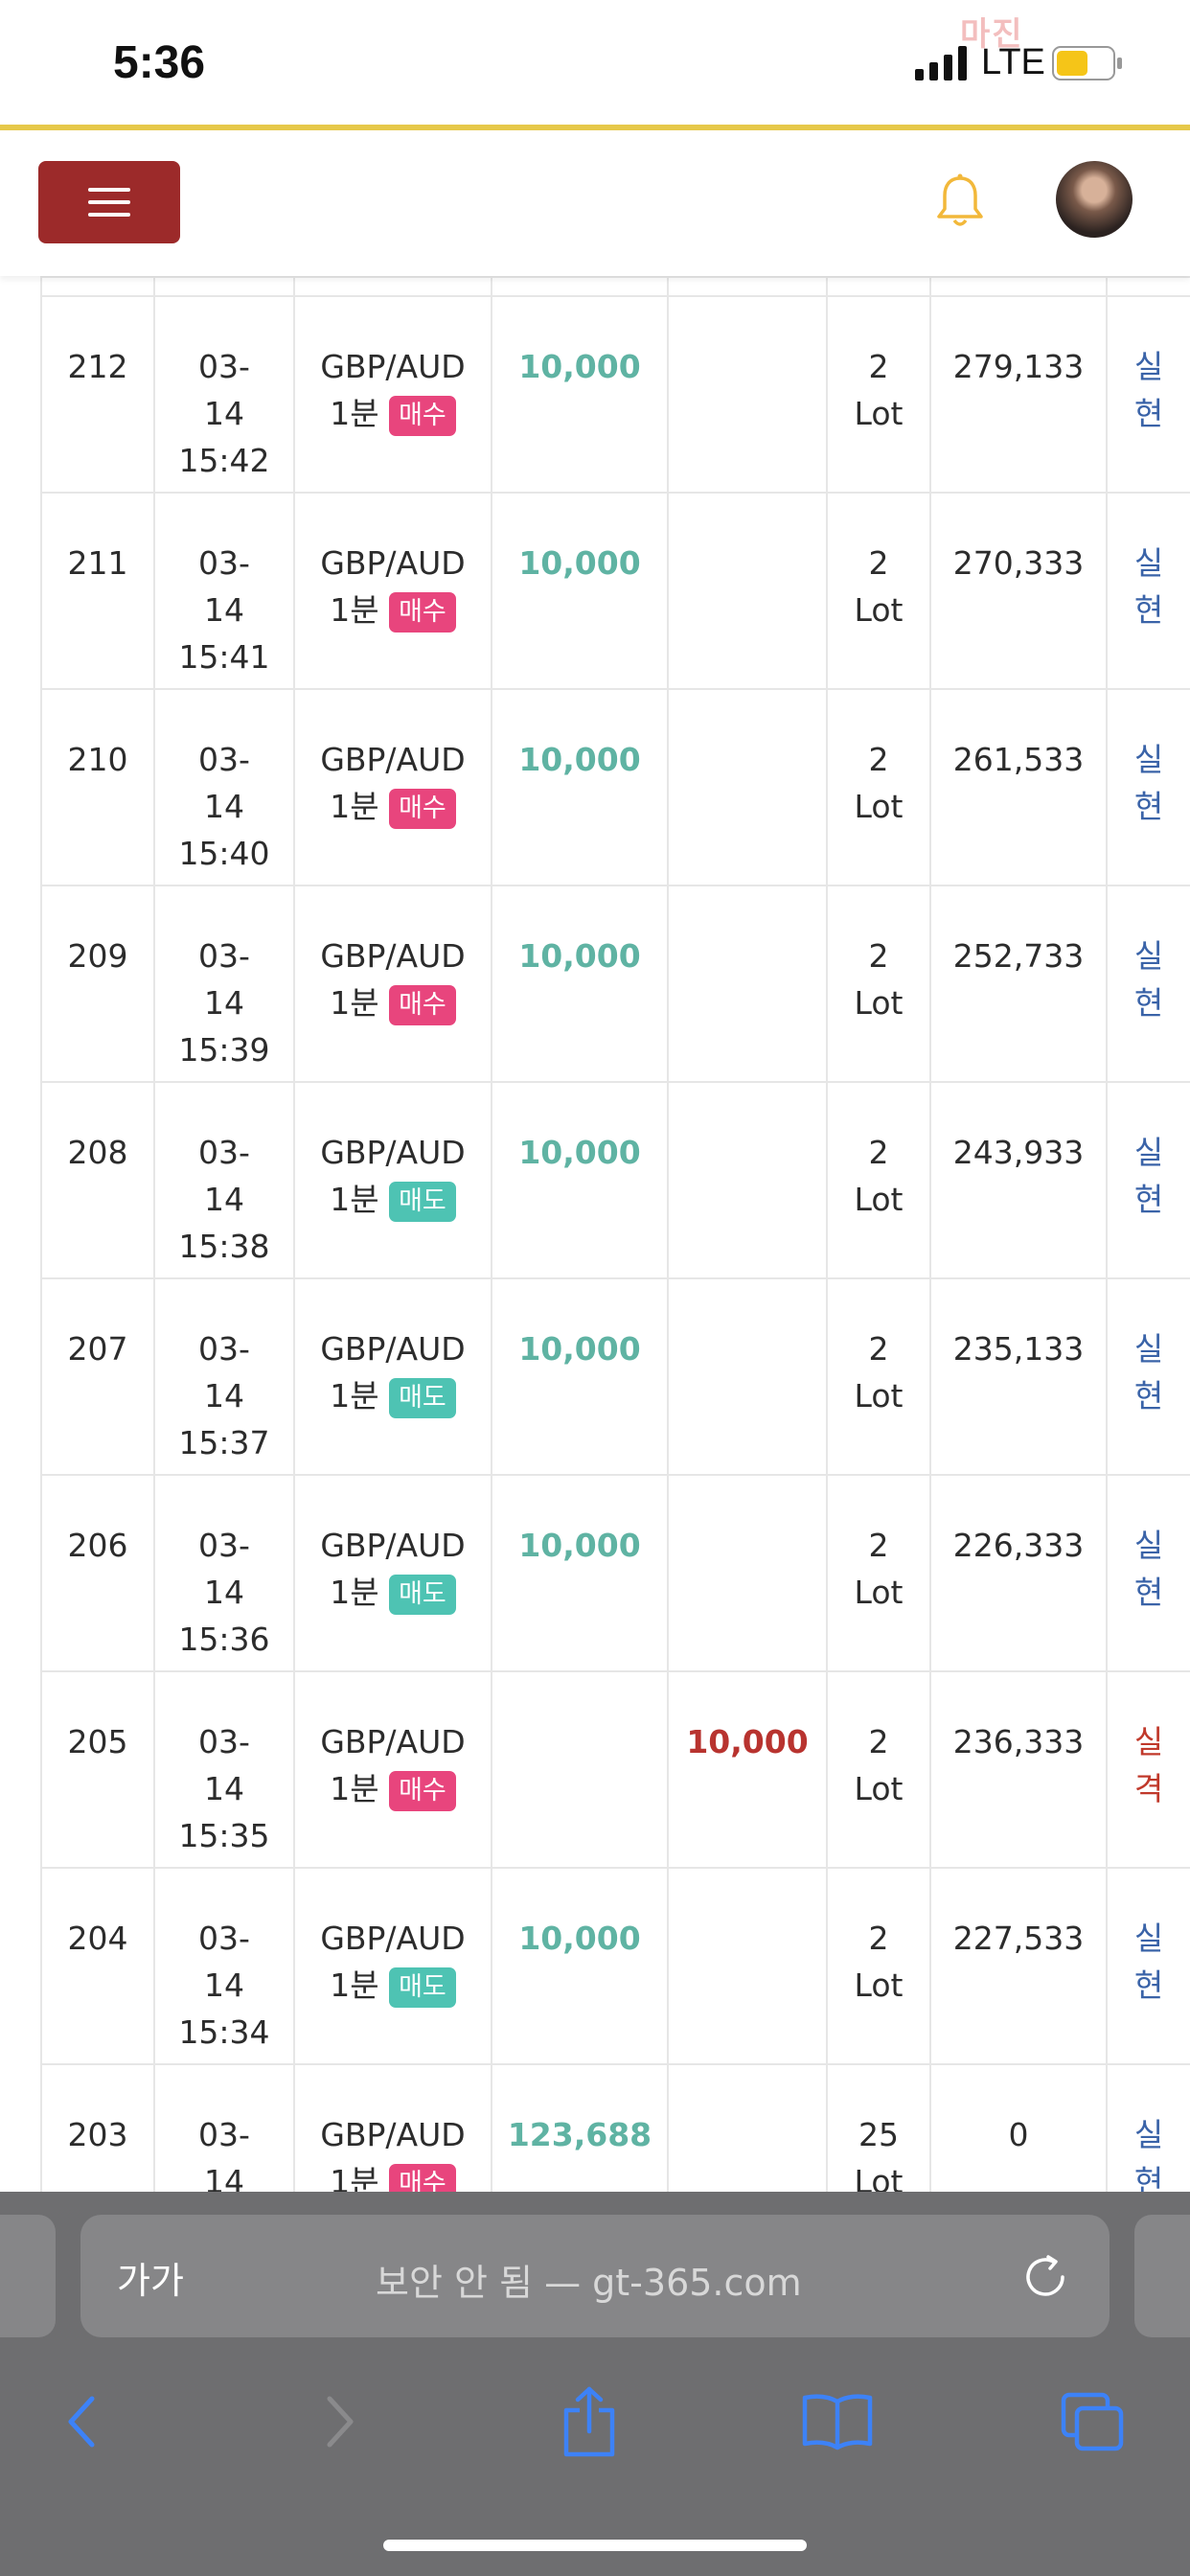 This screenshot has width=1190, height=2576. Describe the element at coordinates (109, 202) in the screenshot. I see `menu-button` at that location.